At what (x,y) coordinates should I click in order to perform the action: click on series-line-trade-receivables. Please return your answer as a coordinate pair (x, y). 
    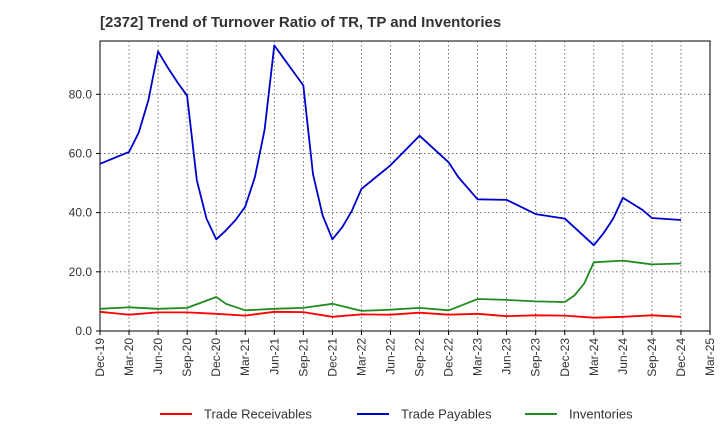
    Looking at the image, I should click on (390, 314).